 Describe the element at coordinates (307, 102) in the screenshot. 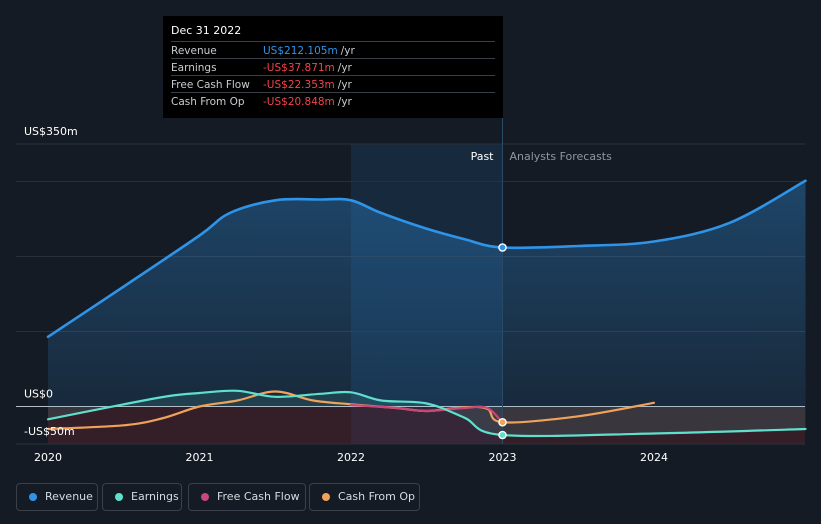

I see `tooltip-value: -US$20.848m/yr` at that location.